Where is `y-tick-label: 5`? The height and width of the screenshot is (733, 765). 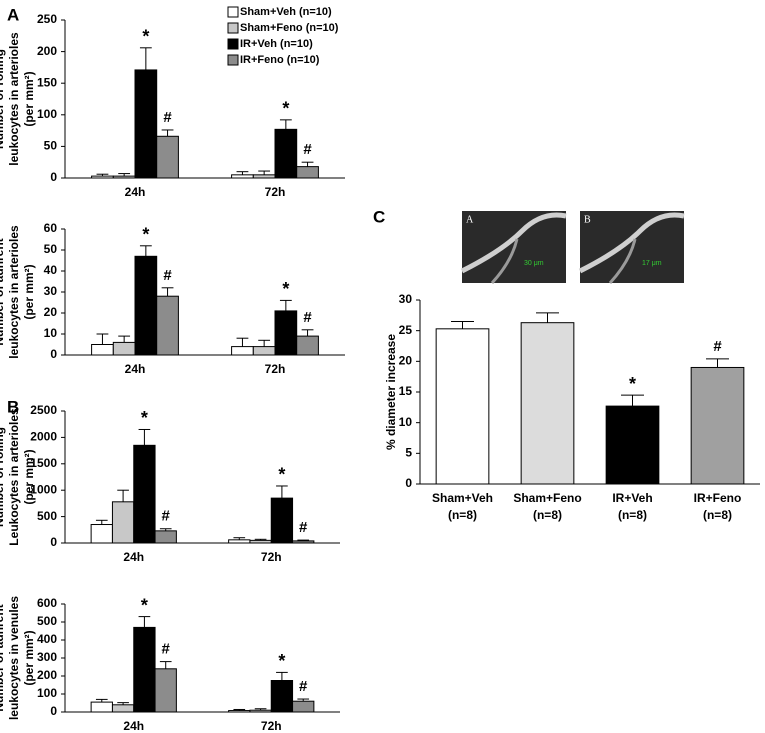 y-tick-label: 5 is located at coordinates (408, 453).